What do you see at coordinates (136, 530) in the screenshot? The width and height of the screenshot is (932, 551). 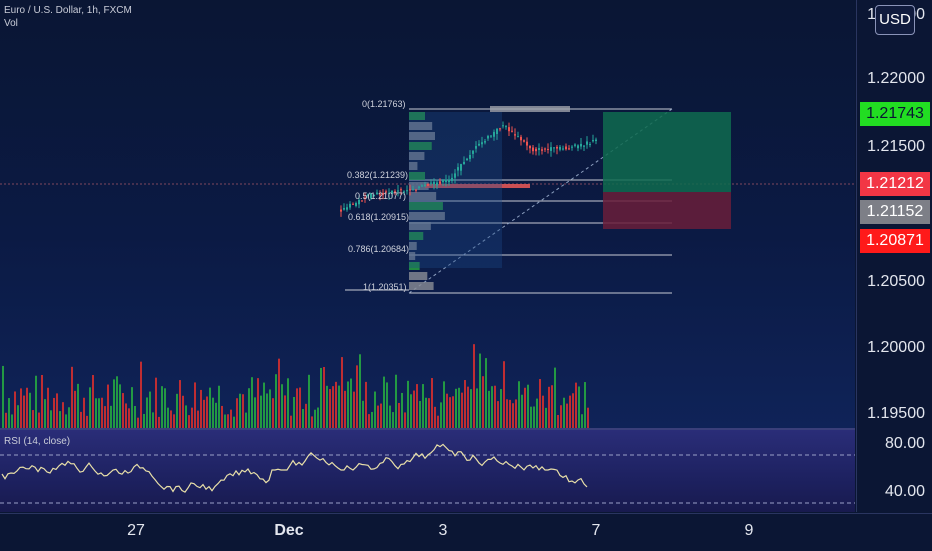 I see `time-label: 27` at bounding box center [136, 530].